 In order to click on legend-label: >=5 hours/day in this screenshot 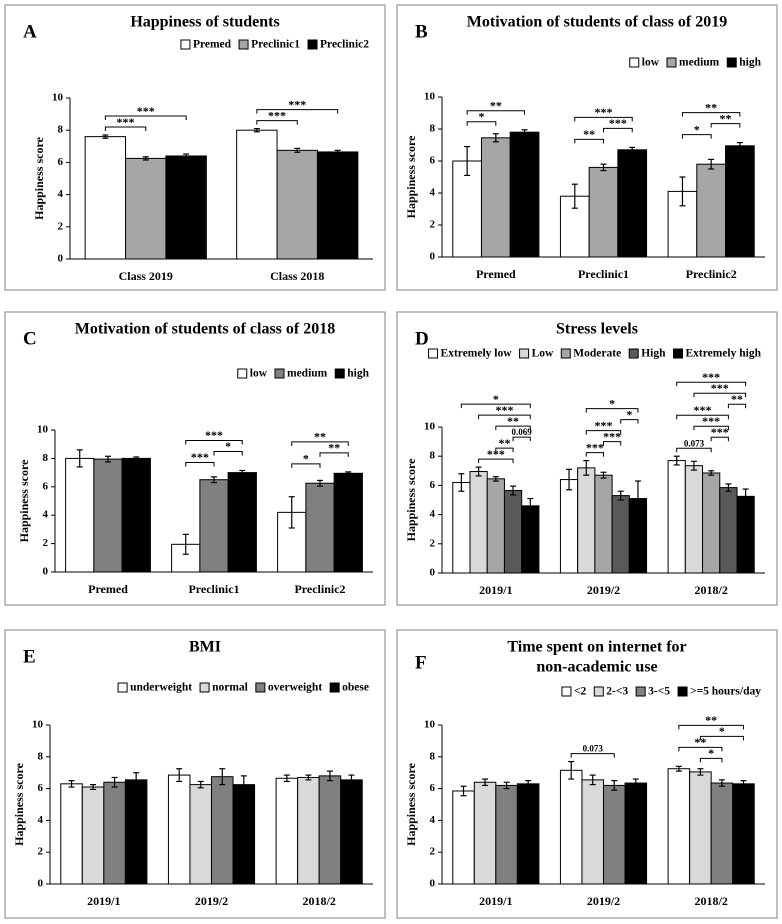, I will do `click(725, 692)`.